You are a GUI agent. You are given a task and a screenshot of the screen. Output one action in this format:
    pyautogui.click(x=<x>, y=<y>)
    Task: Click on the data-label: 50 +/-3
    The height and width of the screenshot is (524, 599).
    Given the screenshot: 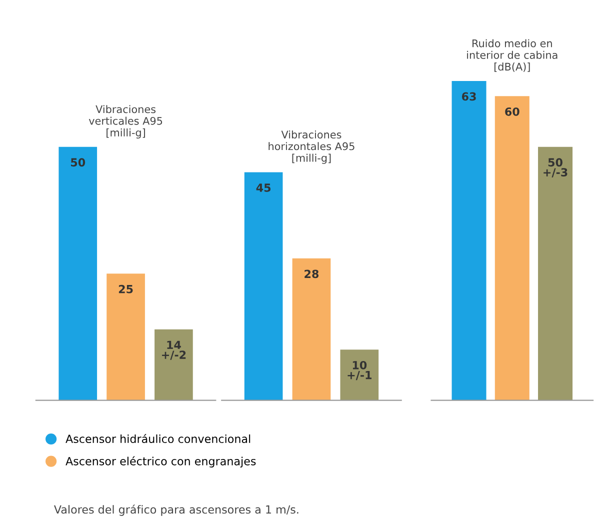 What is the action you would take?
    pyautogui.click(x=556, y=168)
    